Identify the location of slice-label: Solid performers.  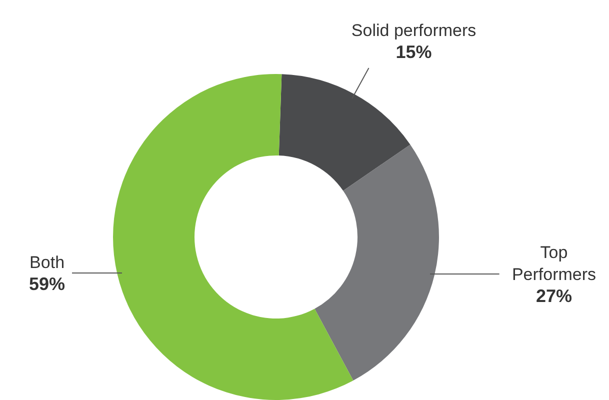
(413, 30).